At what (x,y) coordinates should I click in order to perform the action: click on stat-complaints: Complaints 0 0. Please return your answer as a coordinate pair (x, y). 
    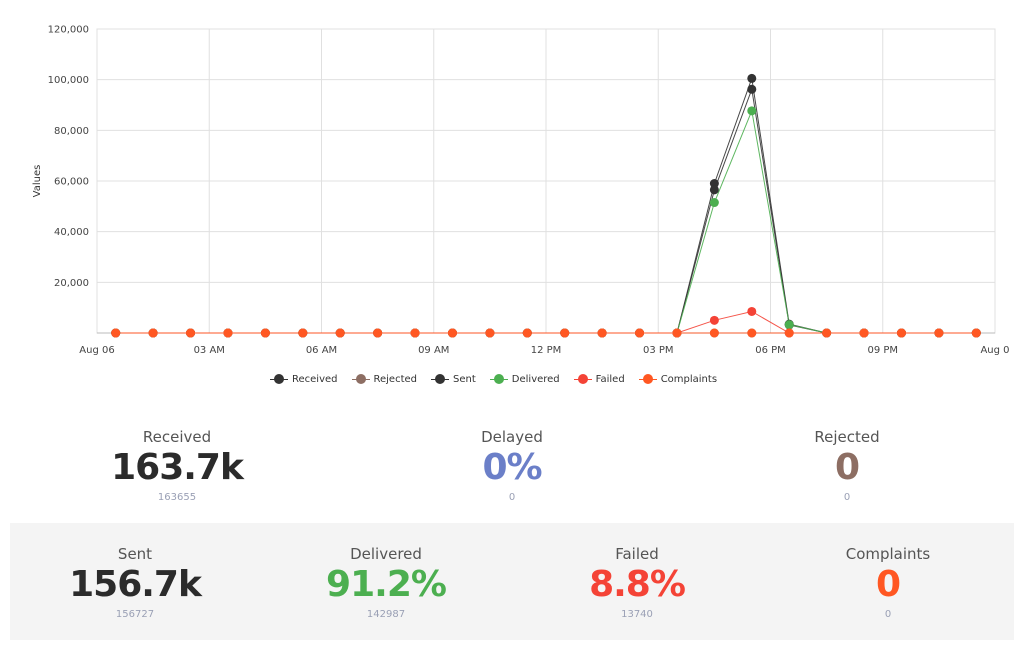
    Looking at the image, I should click on (888, 582).